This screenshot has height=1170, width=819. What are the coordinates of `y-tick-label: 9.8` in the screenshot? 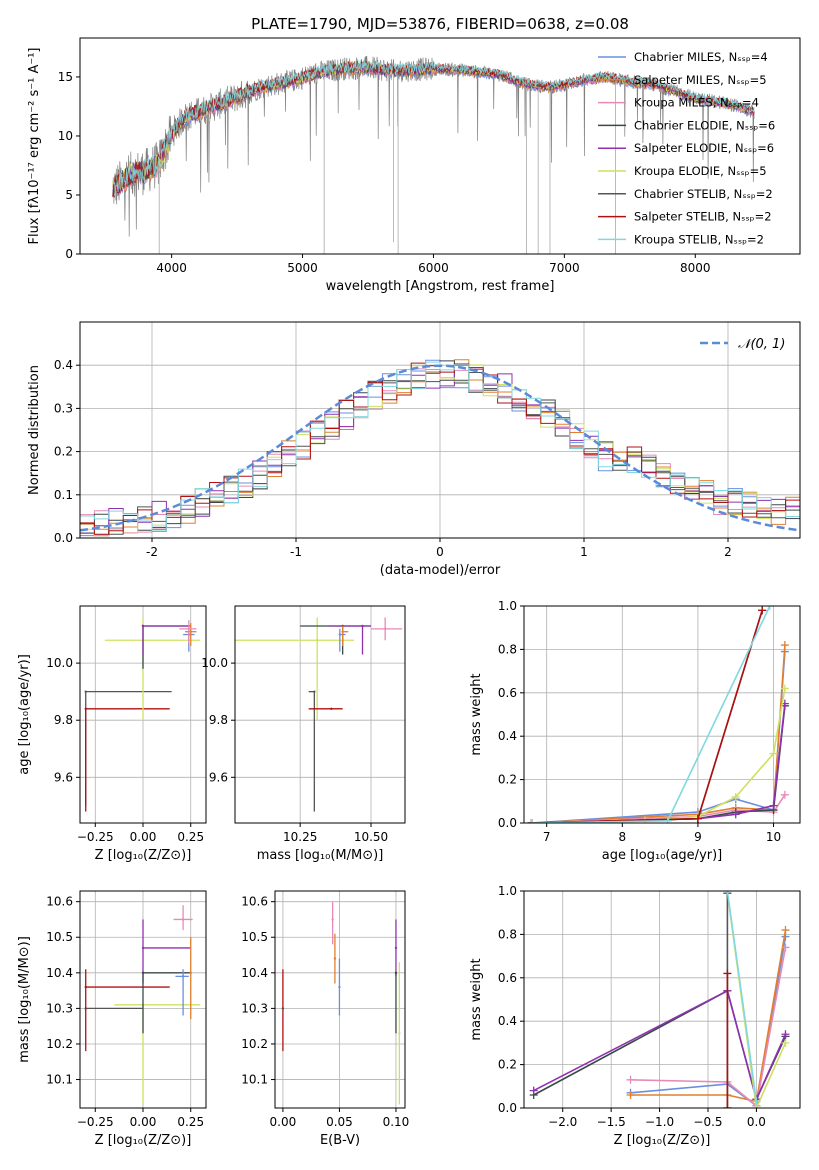 It's located at (63, 720).